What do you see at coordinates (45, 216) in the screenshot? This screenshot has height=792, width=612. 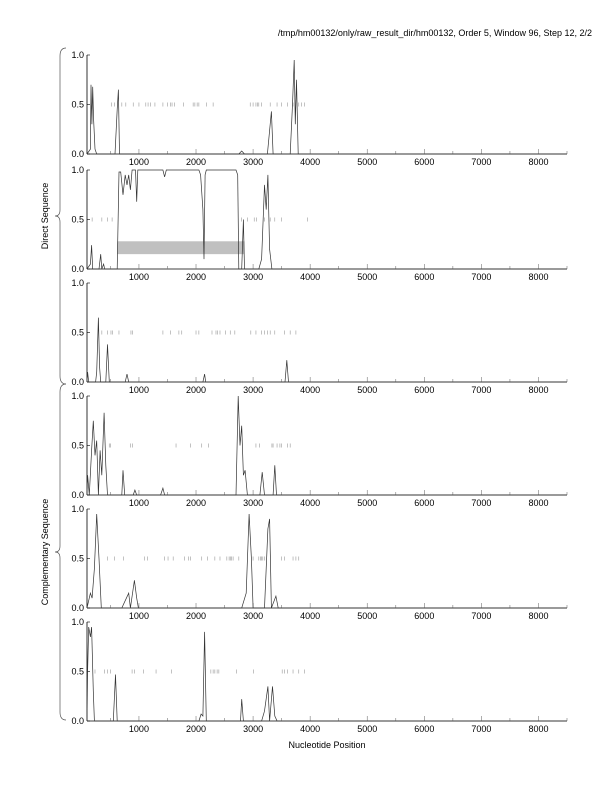 I see `group-label: Direct Sequence` at bounding box center [45, 216].